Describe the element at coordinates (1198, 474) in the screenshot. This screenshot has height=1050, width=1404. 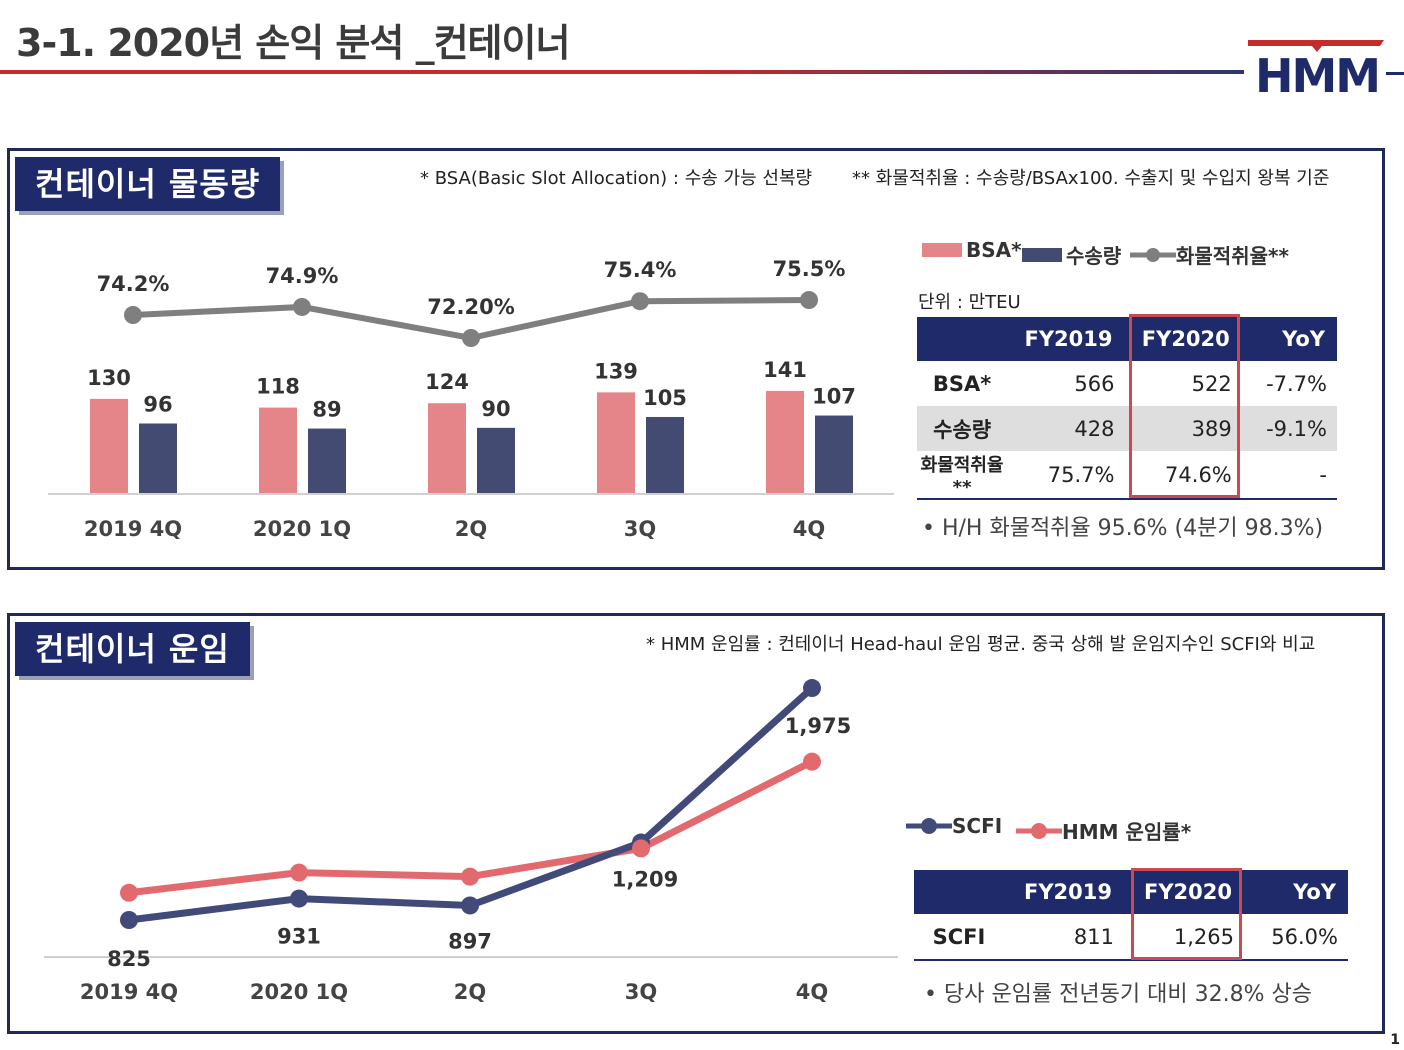
I see `cell: 74.6%` at that location.